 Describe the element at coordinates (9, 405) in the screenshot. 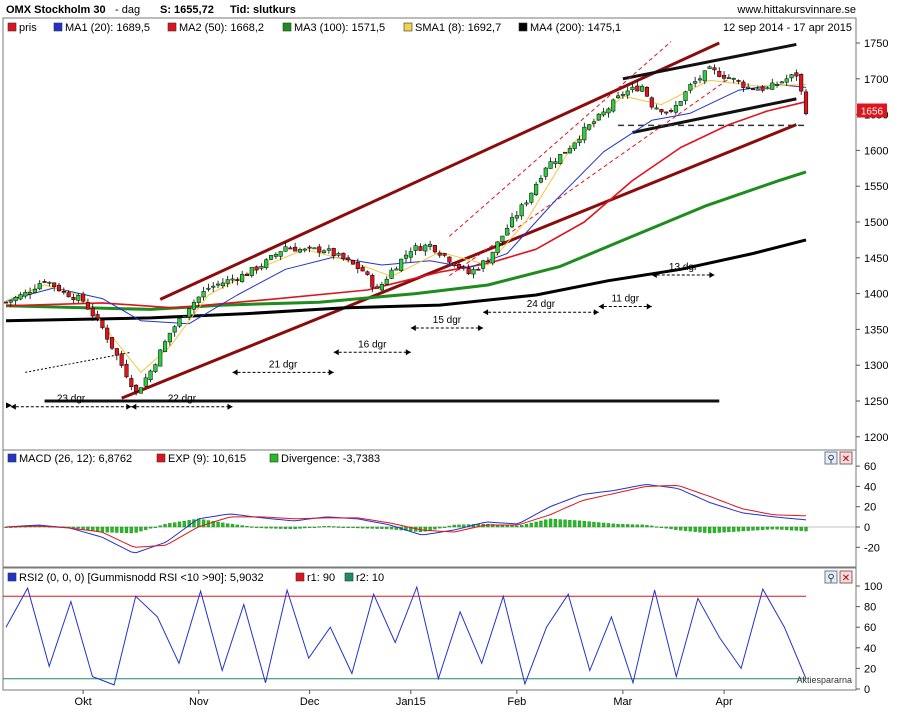

I see `left-arrow-marker` at that location.